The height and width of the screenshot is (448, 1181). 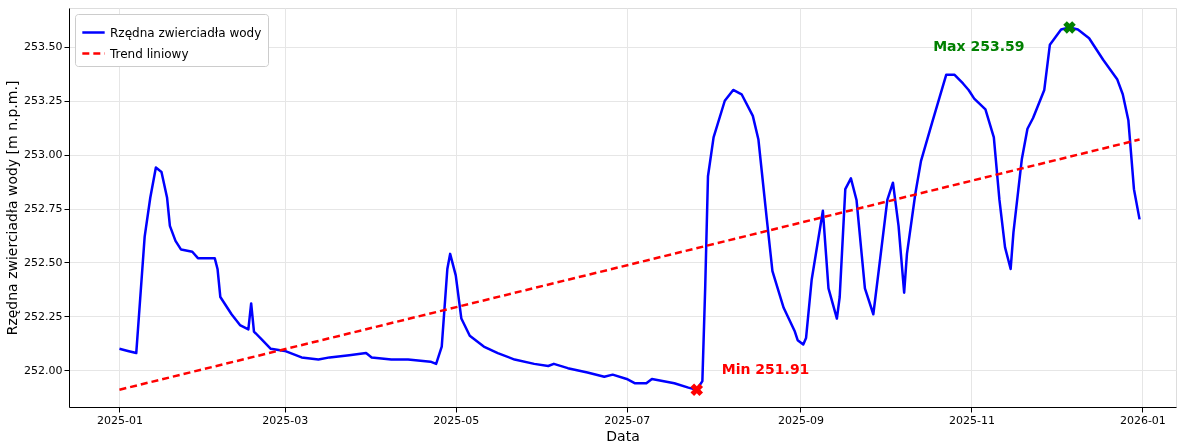 What do you see at coordinates (12, 208) in the screenshot?
I see `y-axis-title: Rzędna zwierciadła wody [m n.p.m.]` at bounding box center [12, 208].